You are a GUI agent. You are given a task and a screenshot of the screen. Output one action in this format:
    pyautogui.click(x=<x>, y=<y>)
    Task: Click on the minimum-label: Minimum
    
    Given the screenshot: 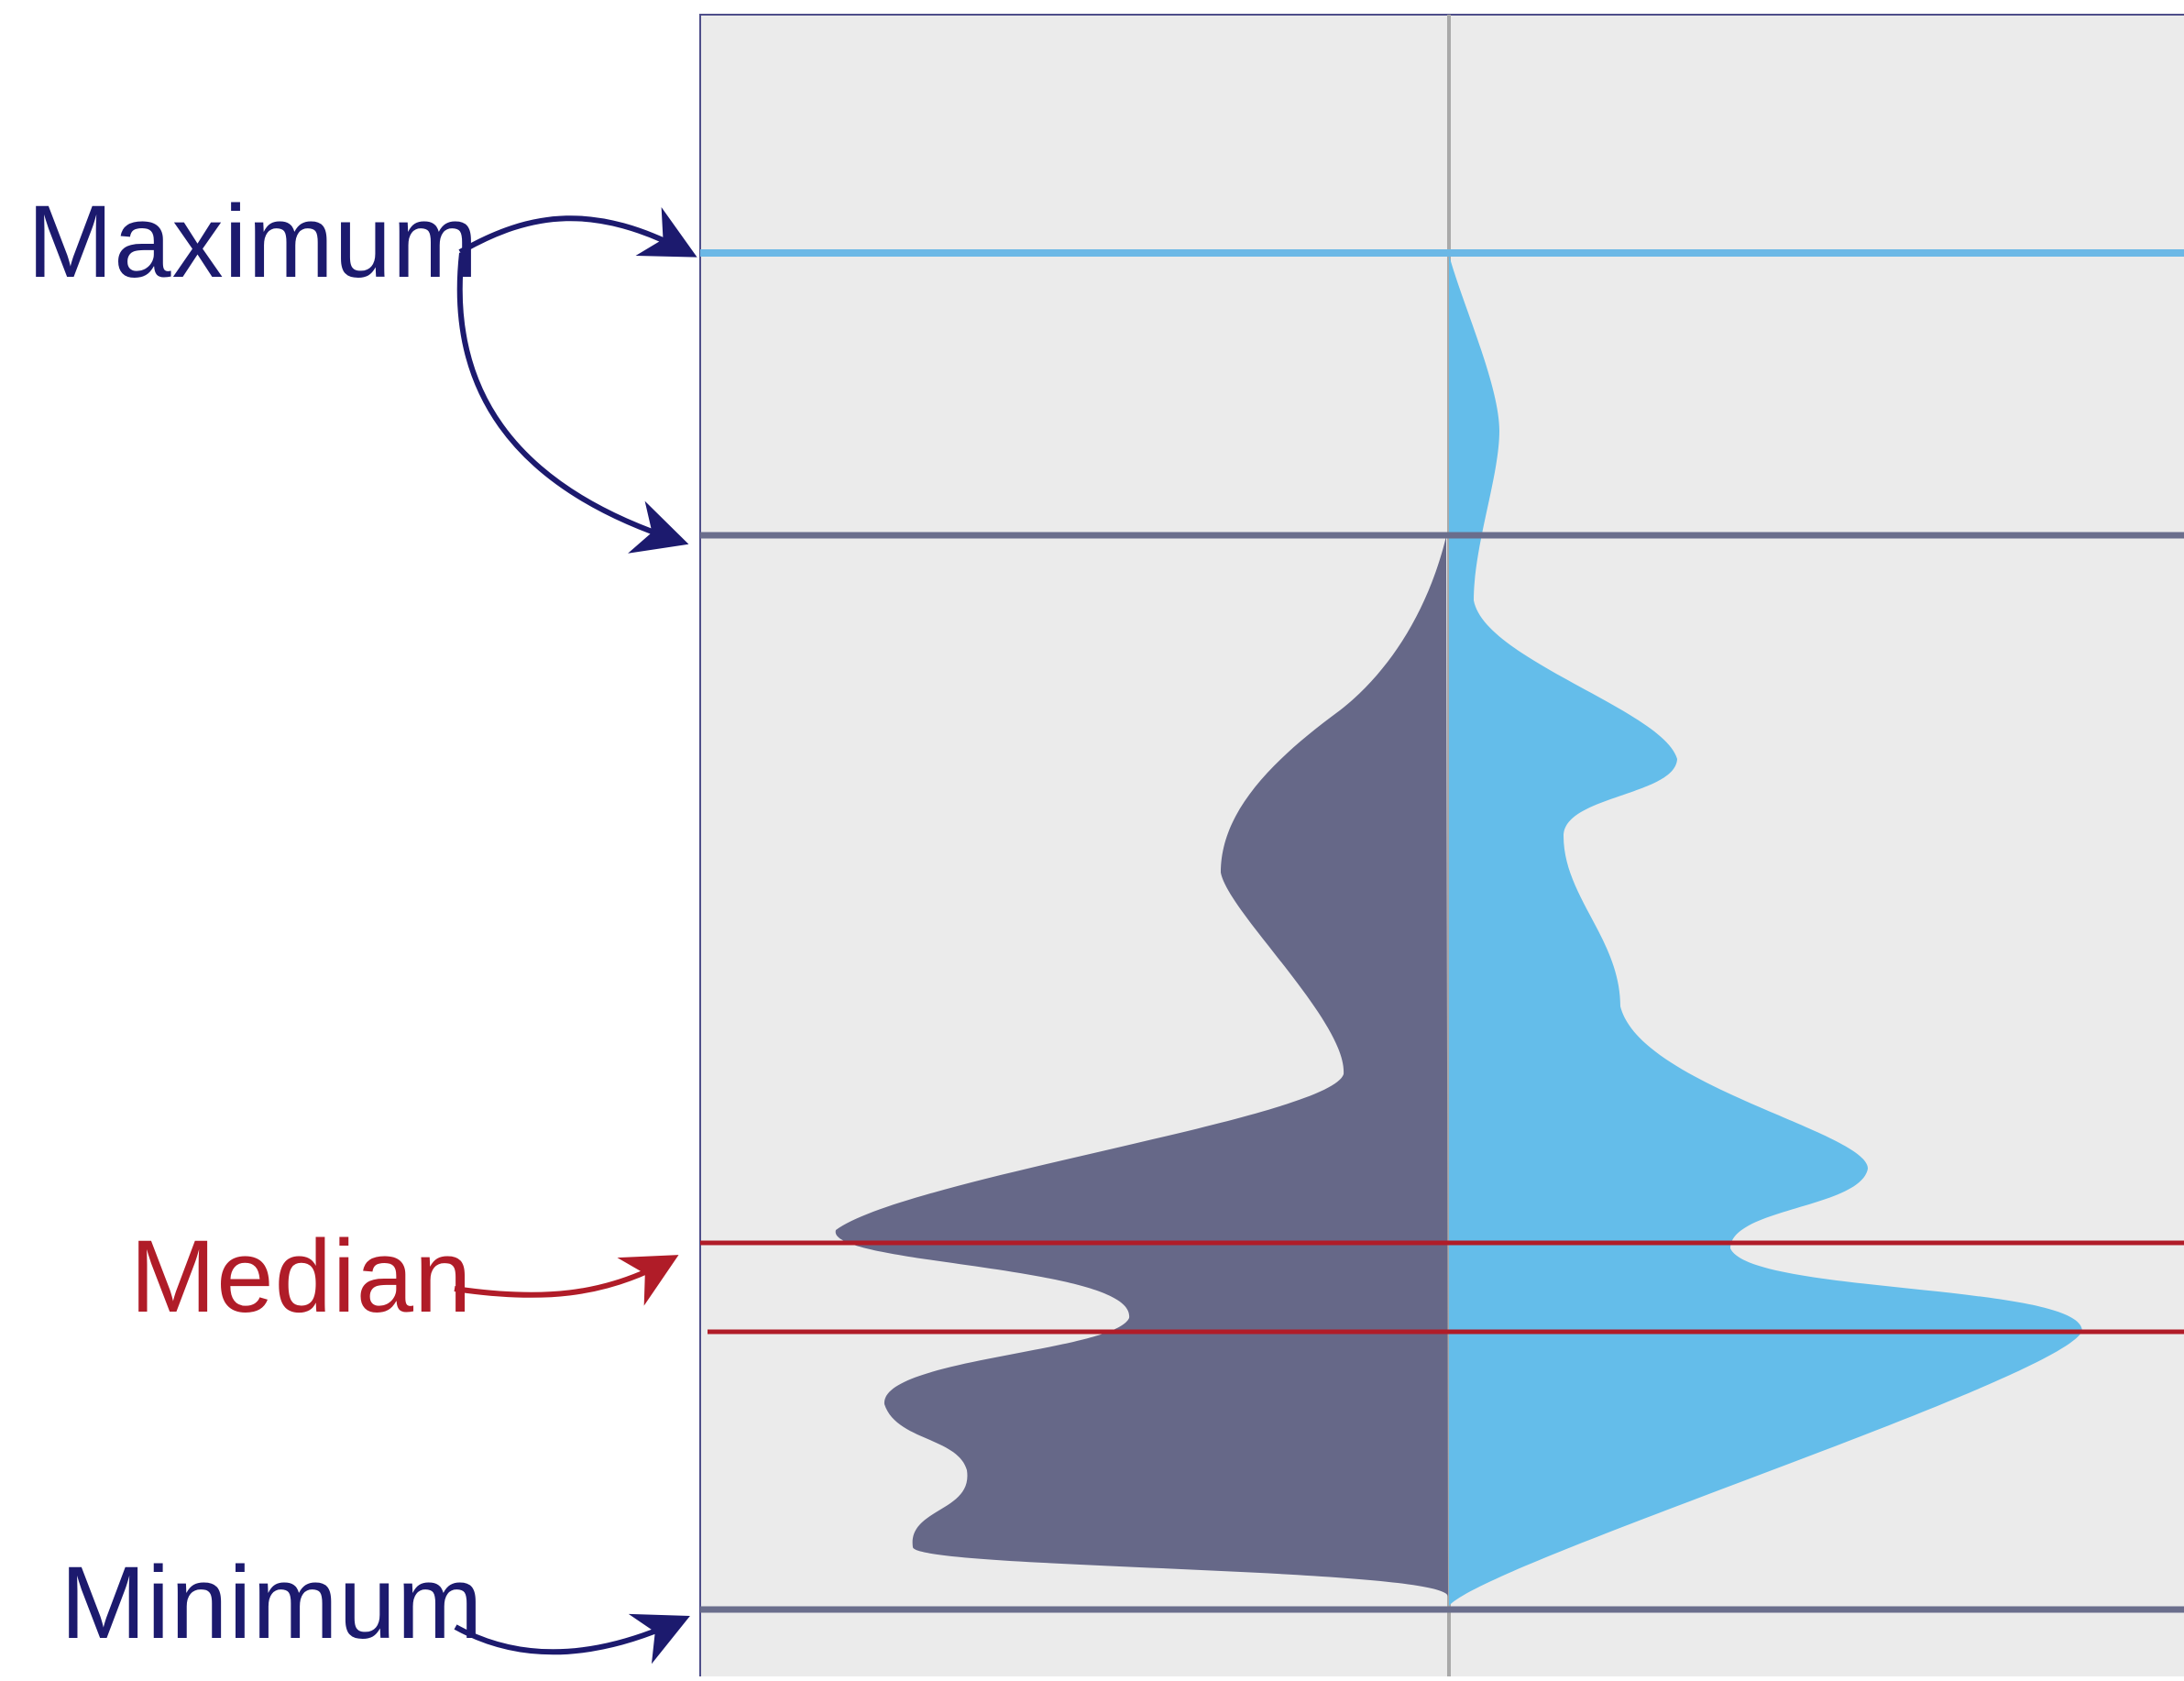 What is the action you would take?
    pyautogui.click(x=272, y=1602)
    